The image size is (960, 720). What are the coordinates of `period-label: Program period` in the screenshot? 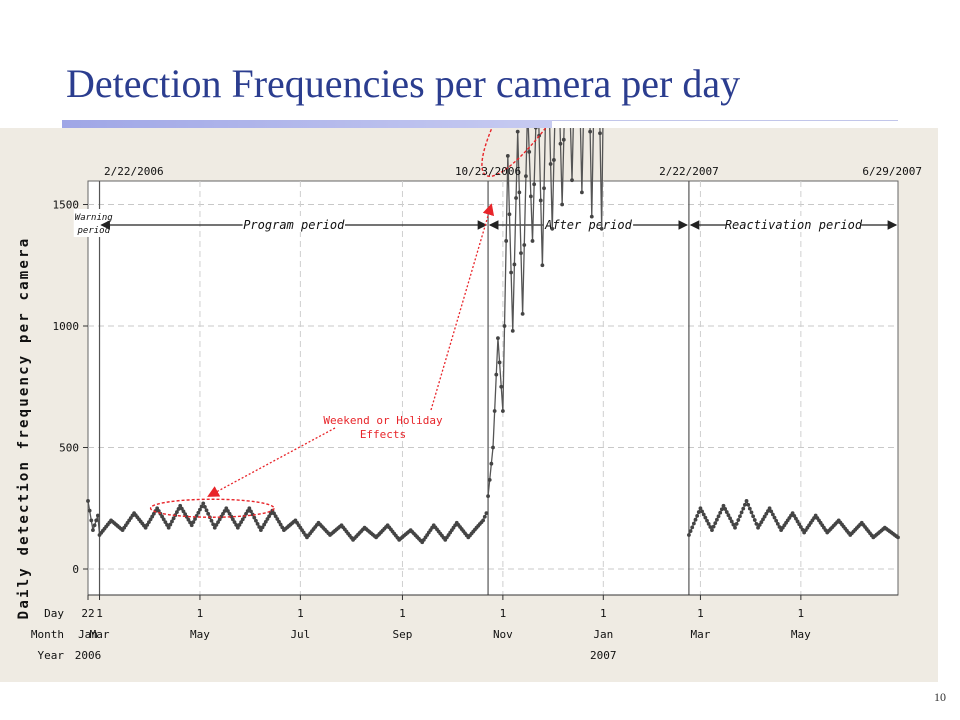 It's located at (294, 225).